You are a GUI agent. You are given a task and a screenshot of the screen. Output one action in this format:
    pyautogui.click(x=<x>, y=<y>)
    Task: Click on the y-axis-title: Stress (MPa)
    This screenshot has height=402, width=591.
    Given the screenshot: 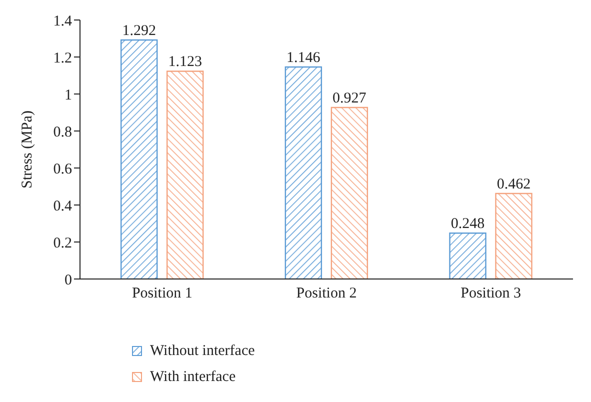 What is the action you would take?
    pyautogui.click(x=27, y=149)
    